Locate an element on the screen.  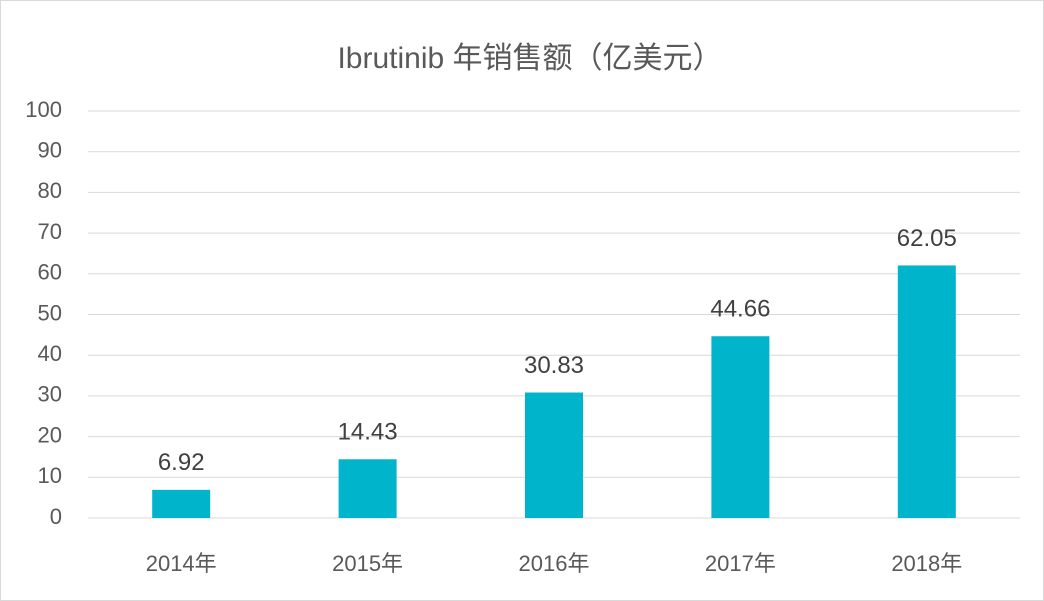
y-tick-label: 70 is located at coordinates (50, 231).